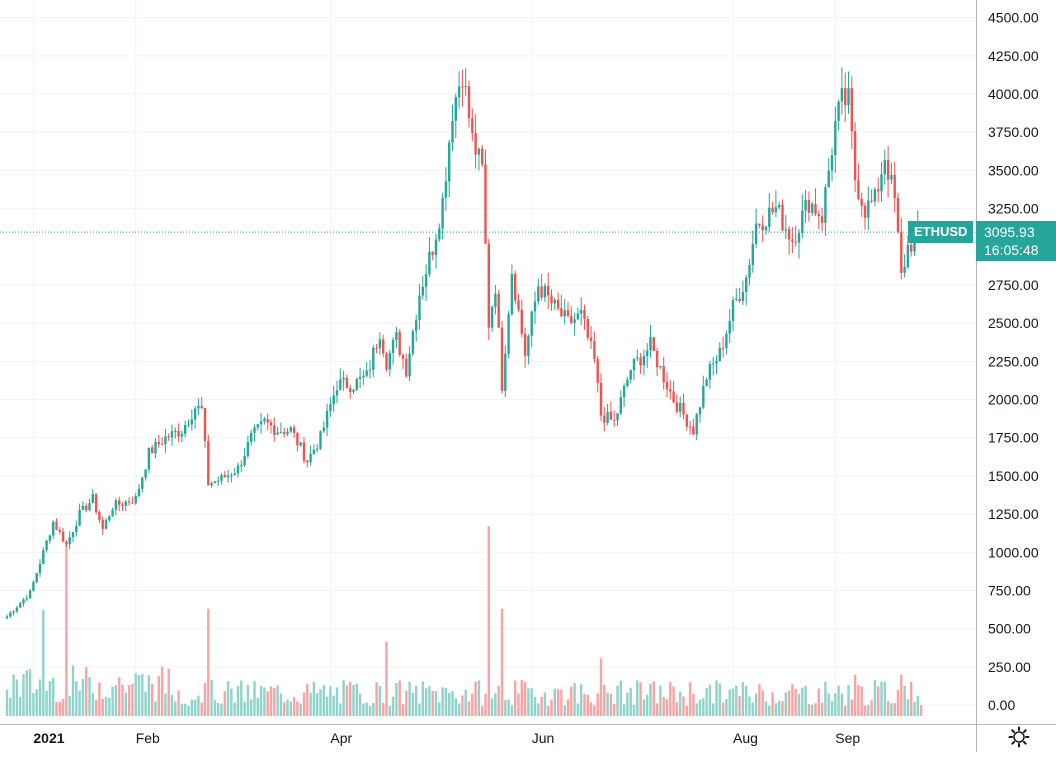 The height and width of the screenshot is (757, 1056). I want to click on last-price-label: 3095.93 16:05:48, so click(1016, 241).